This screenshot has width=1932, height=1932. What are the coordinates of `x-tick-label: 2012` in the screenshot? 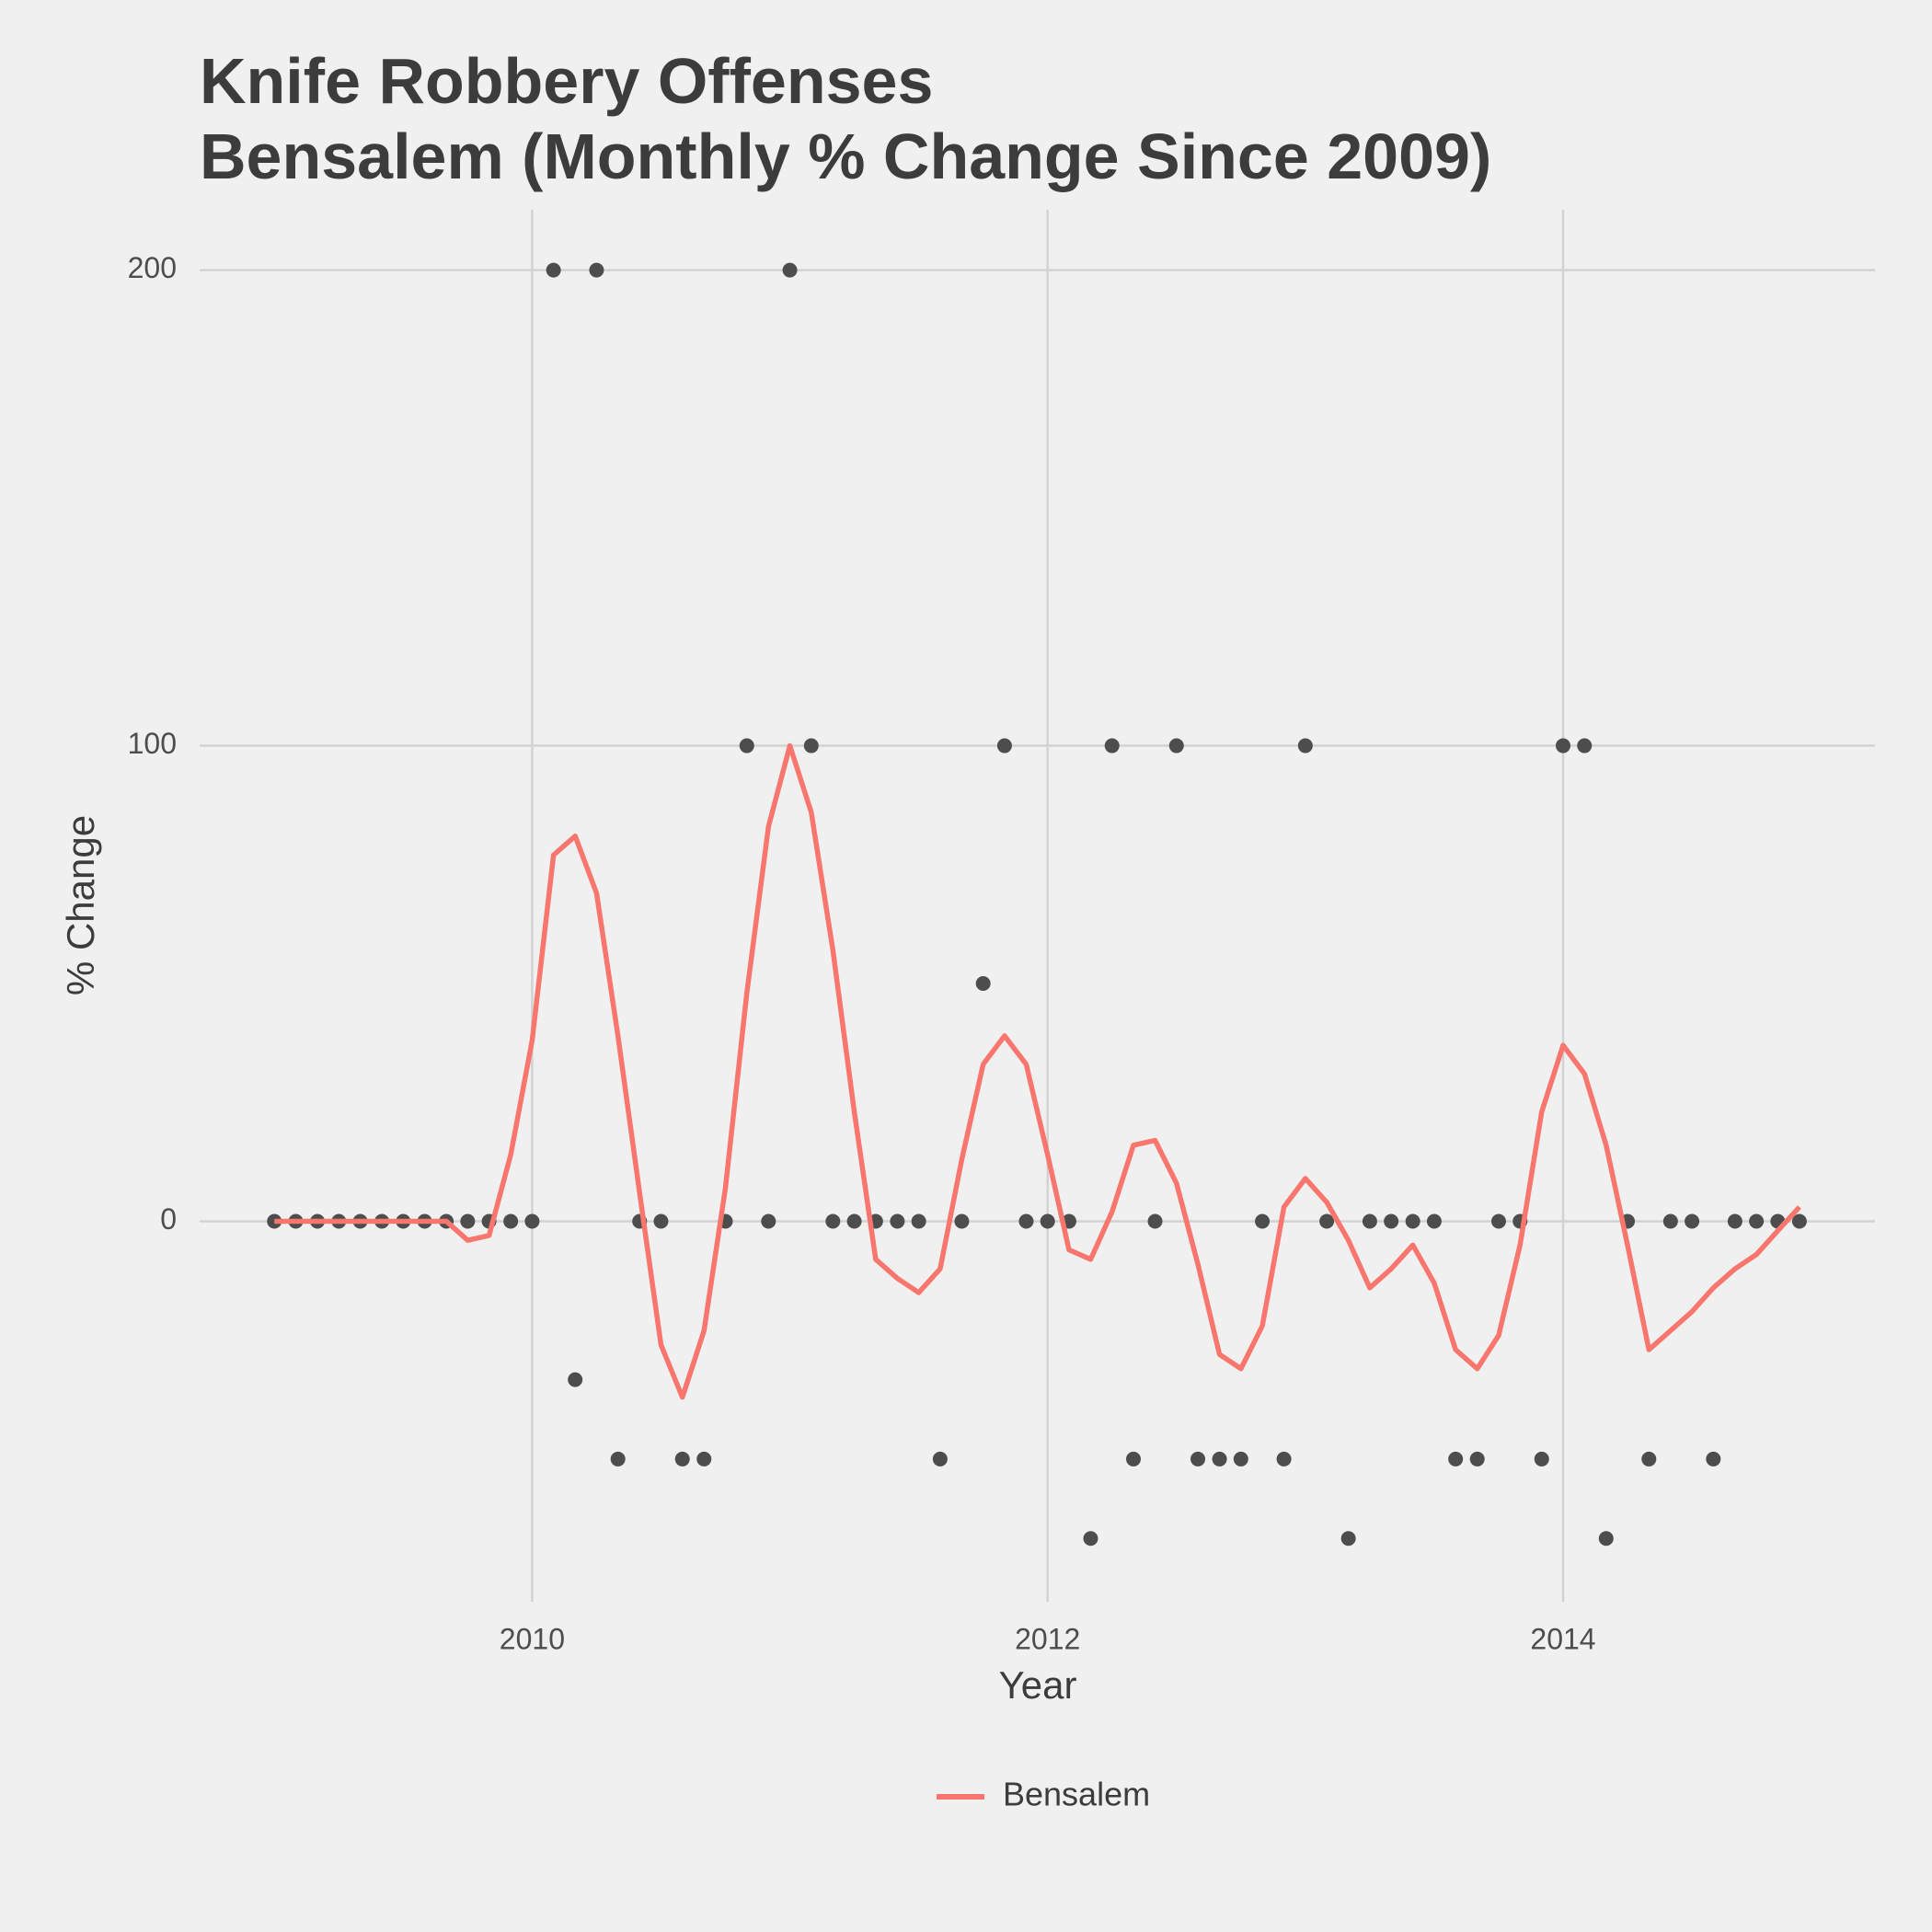 It's located at (1047, 1638).